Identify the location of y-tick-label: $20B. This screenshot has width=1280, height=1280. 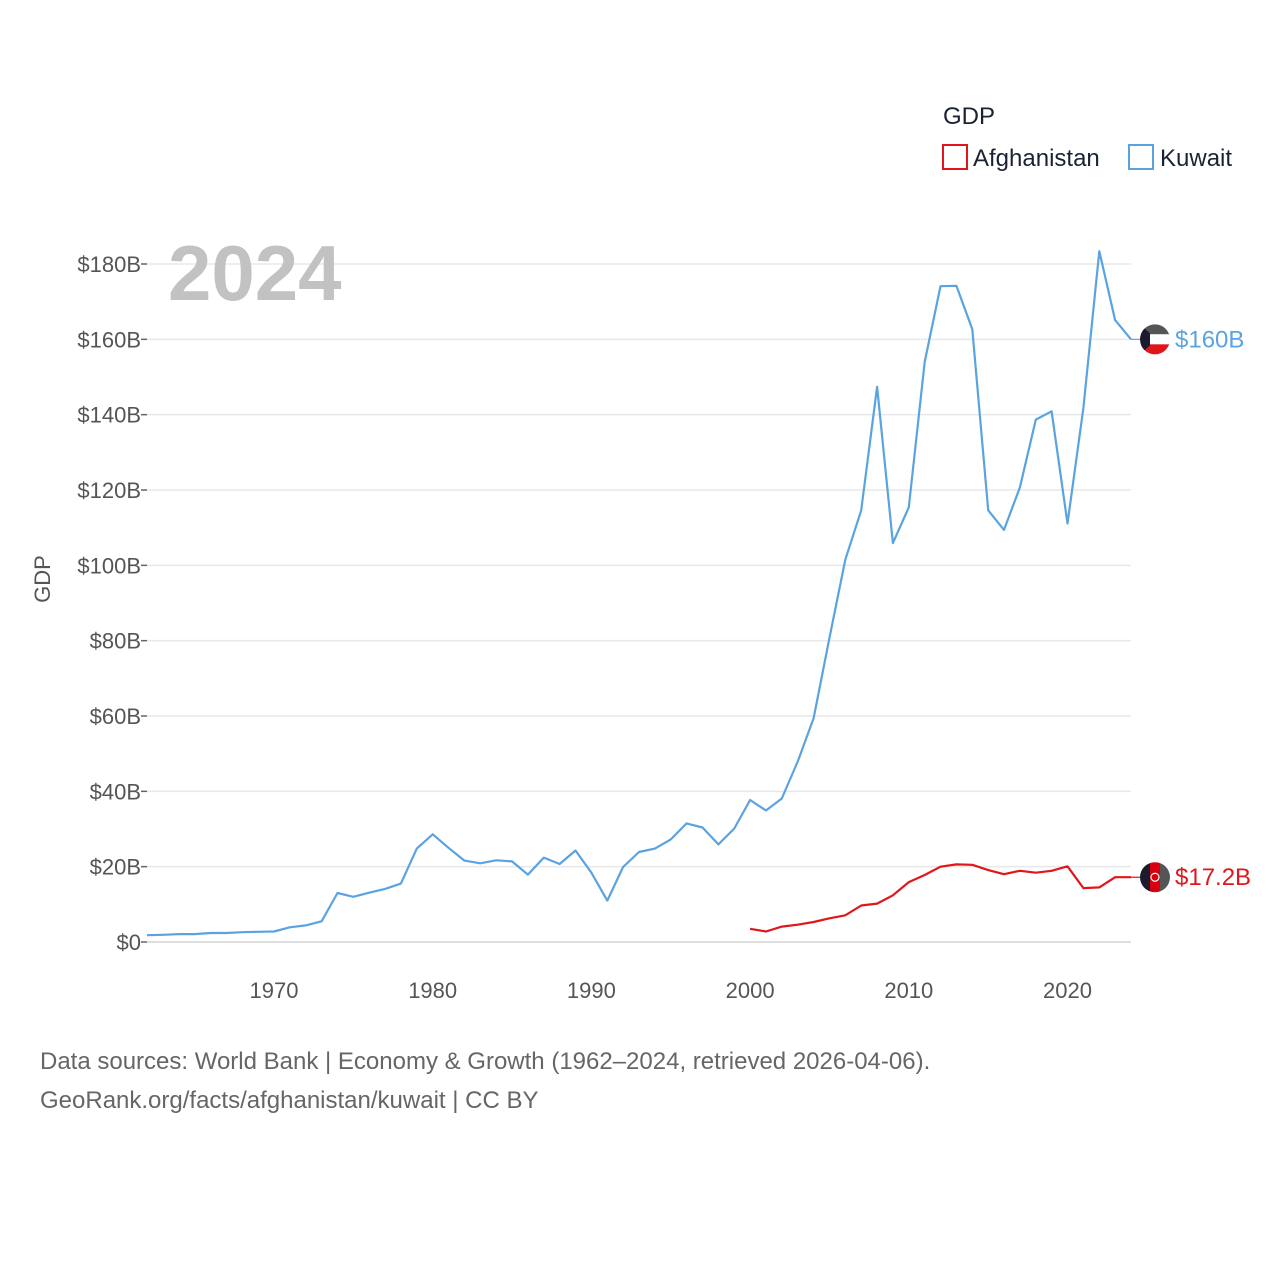
(115, 867).